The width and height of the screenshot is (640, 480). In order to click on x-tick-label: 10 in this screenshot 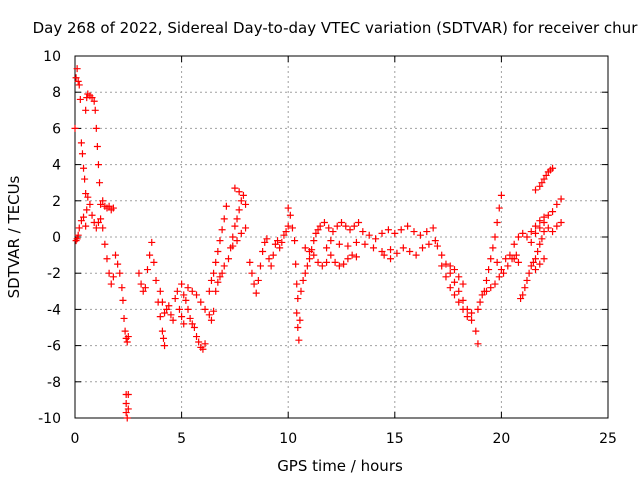, I will do `click(288, 439)`.